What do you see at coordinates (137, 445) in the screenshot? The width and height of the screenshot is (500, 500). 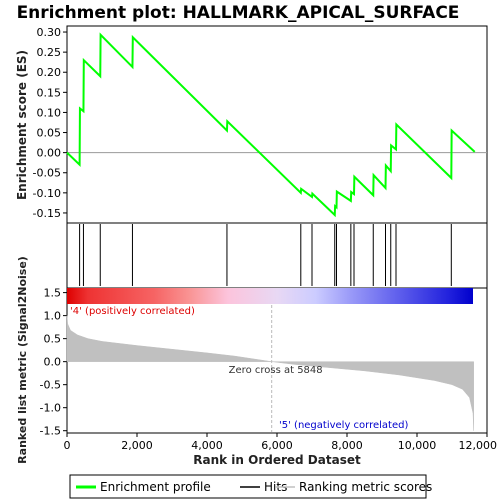 I see `x-tick-label: 2,000` at bounding box center [137, 445].